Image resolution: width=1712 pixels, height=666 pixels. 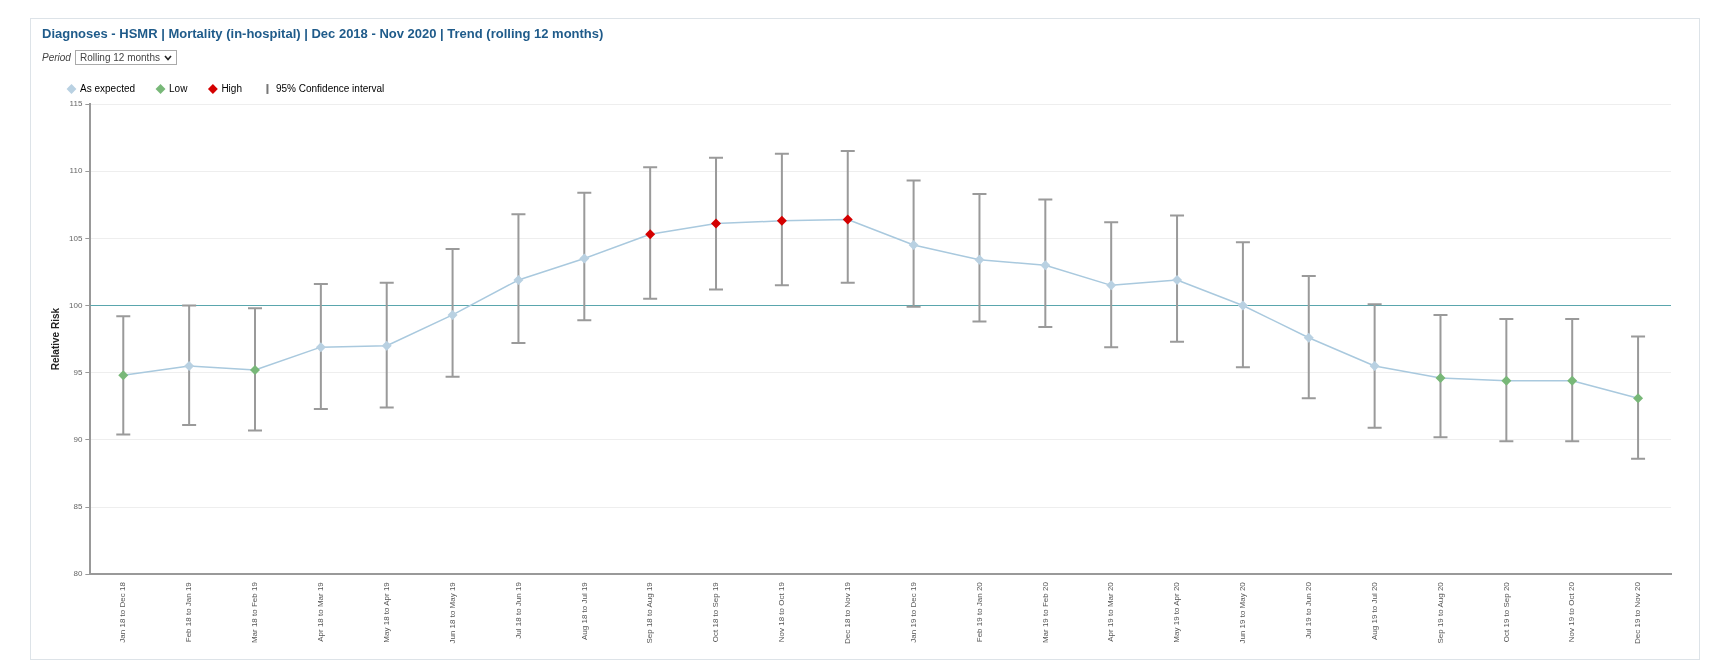 I want to click on x-tick-label: May 18 to Apr 19, so click(x=386, y=612).